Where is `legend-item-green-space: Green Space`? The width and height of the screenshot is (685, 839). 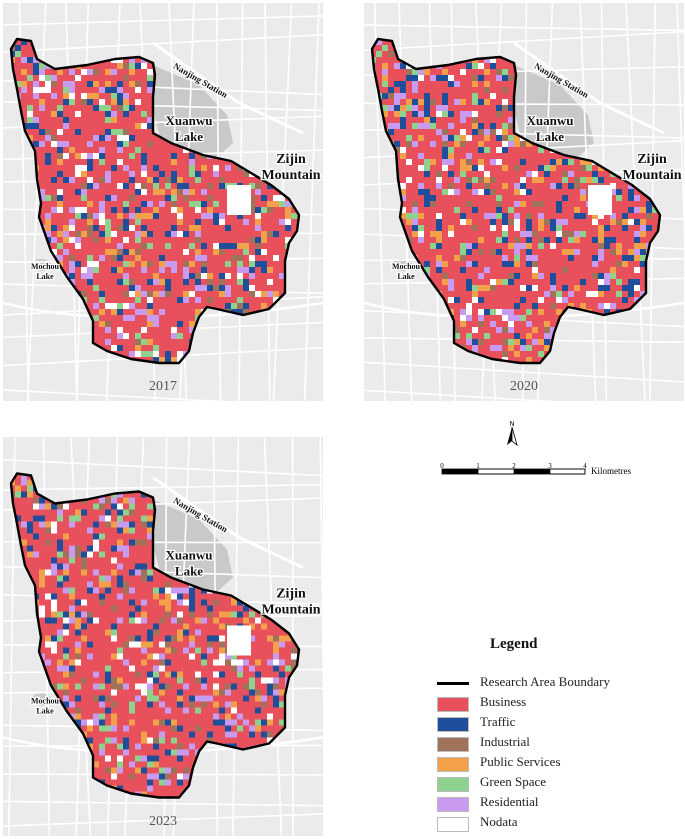
legend-item-green-space: Green Space is located at coordinates (557, 783).